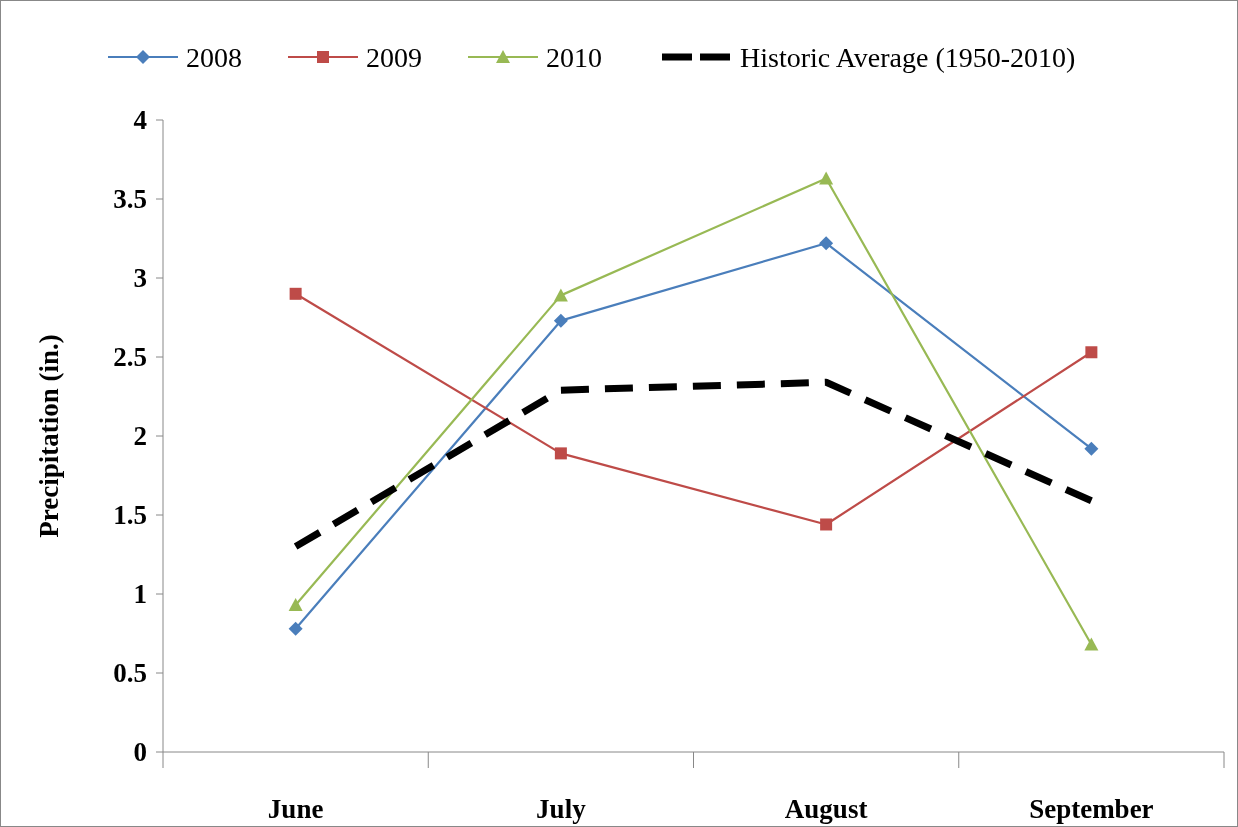 The height and width of the screenshot is (827, 1238). Describe the element at coordinates (130, 357) in the screenshot. I see `y-tick-label: 2.5` at that location.